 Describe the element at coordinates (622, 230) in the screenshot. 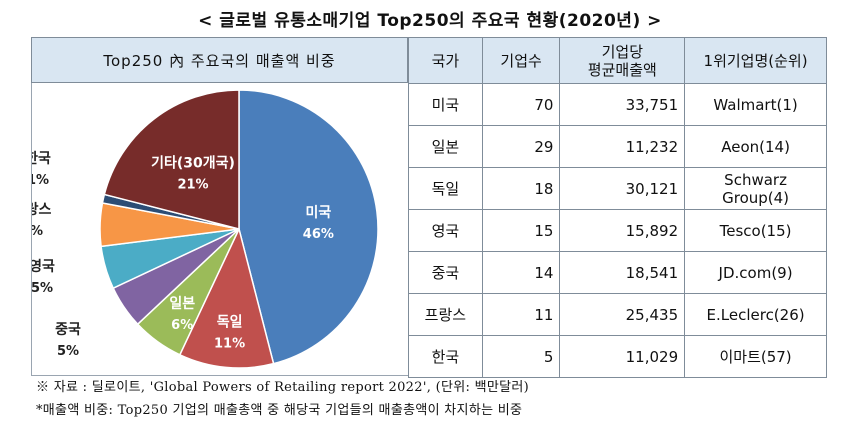

I see `cell-avg-sales: 15,892` at that location.